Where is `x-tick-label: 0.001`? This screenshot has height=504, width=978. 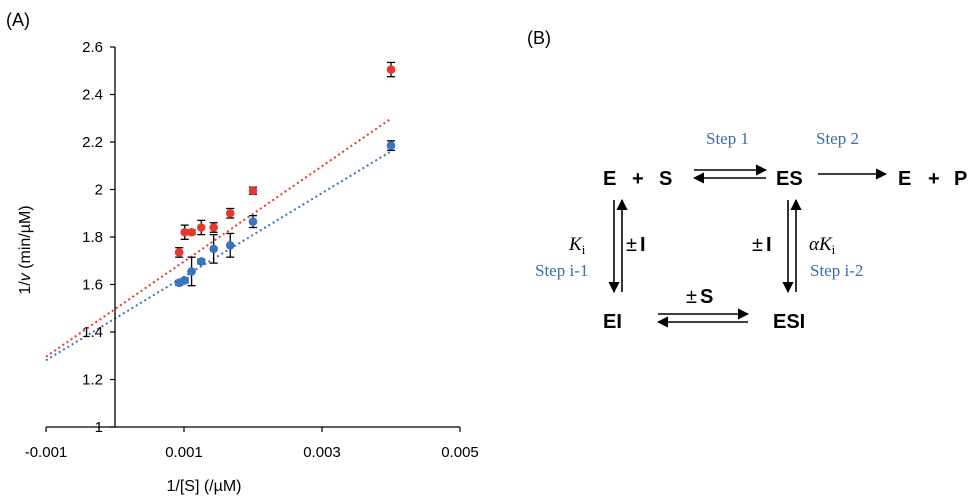 x-tick-label: 0.001 is located at coordinates (184, 452).